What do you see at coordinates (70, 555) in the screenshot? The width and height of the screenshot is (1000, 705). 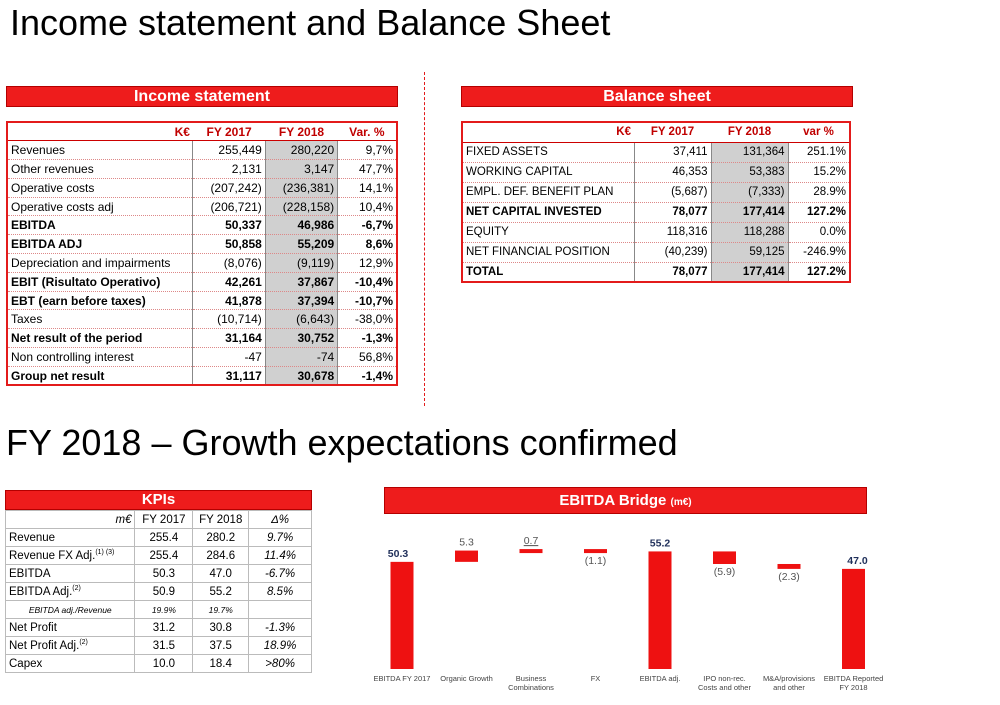 I see `kpi-row-label: Revenue FX Adj.(1) (3)` at bounding box center [70, 555].